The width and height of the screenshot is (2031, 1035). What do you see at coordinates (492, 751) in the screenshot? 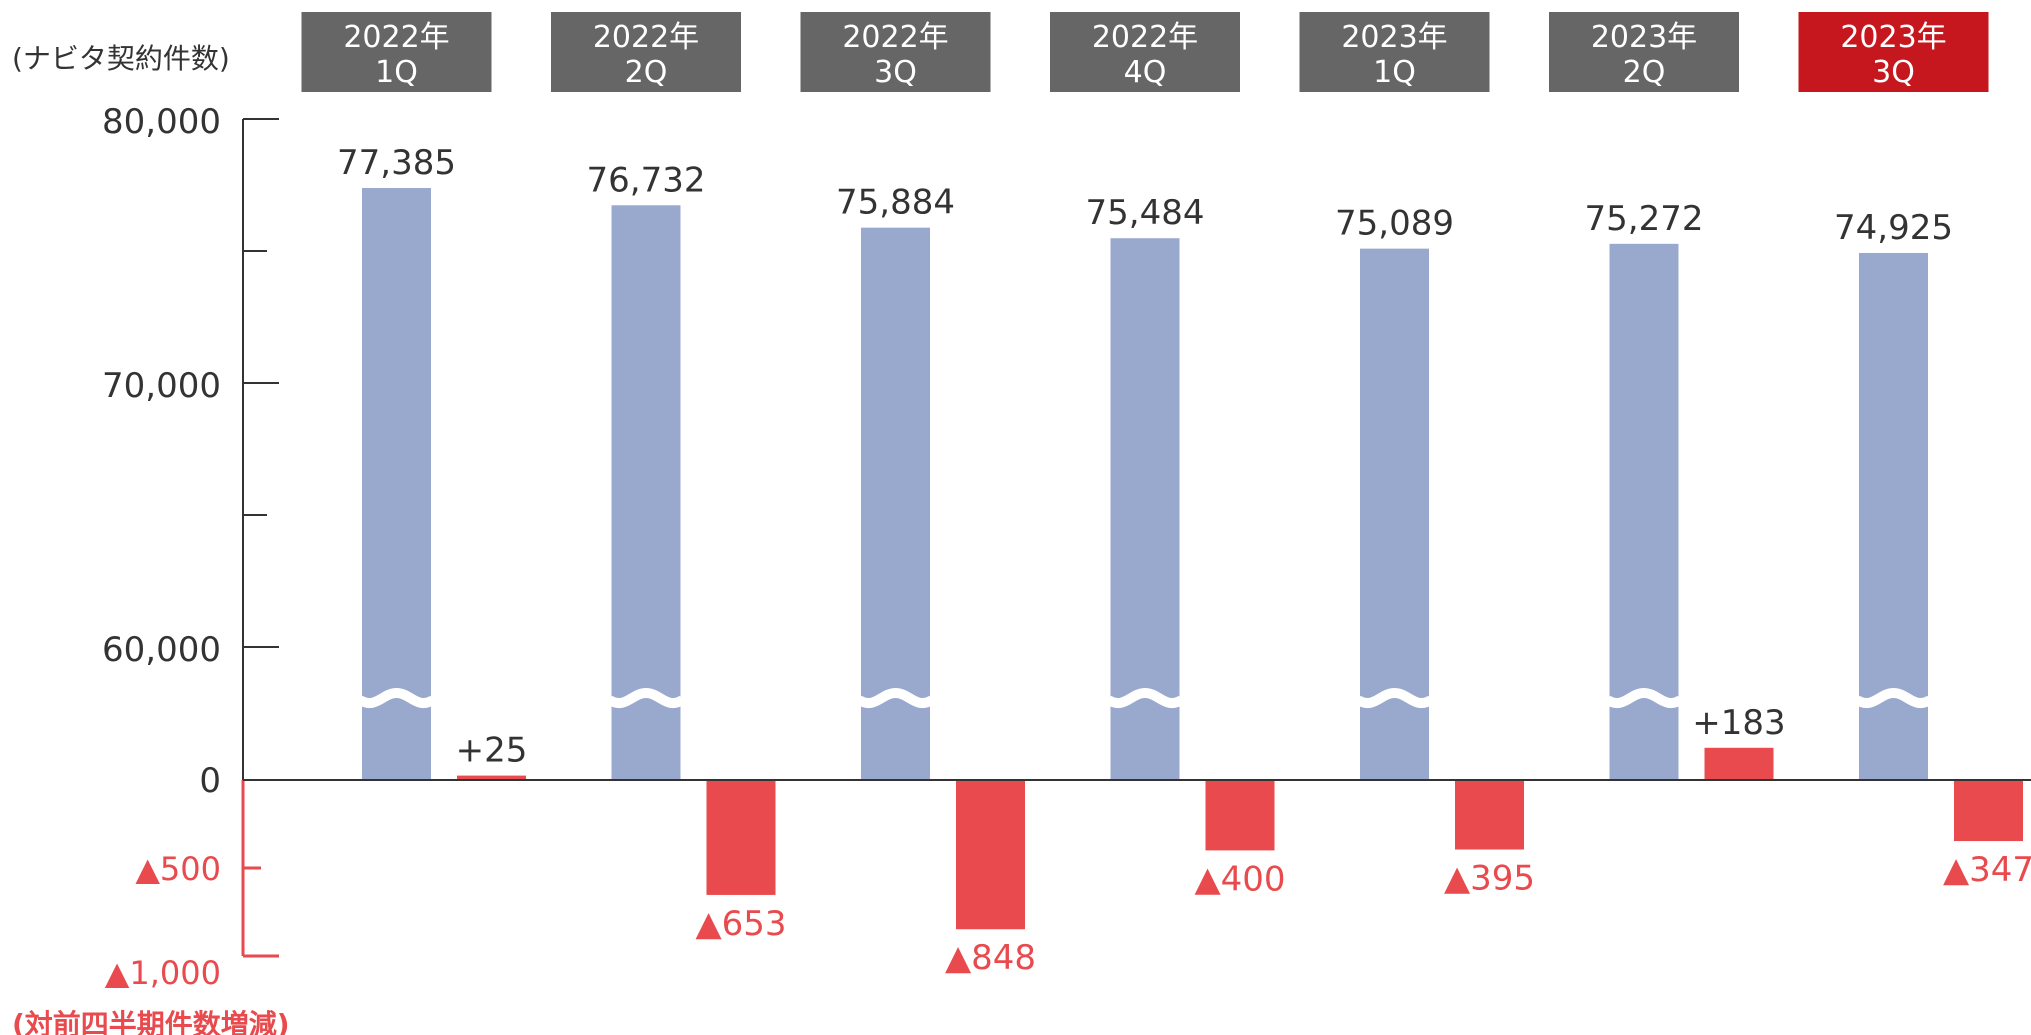
I see `change-value-label: +25` at bounding box center [492, 751].